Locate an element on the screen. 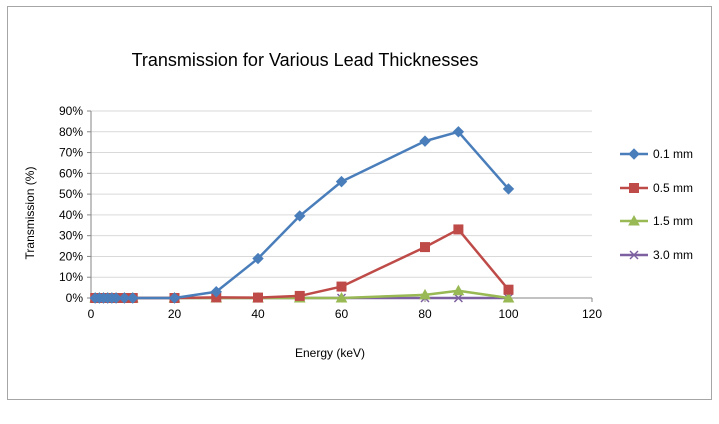 This screenshot has height=424, width=719. x-tick-label: 0 is located at coordinates (91, 314).